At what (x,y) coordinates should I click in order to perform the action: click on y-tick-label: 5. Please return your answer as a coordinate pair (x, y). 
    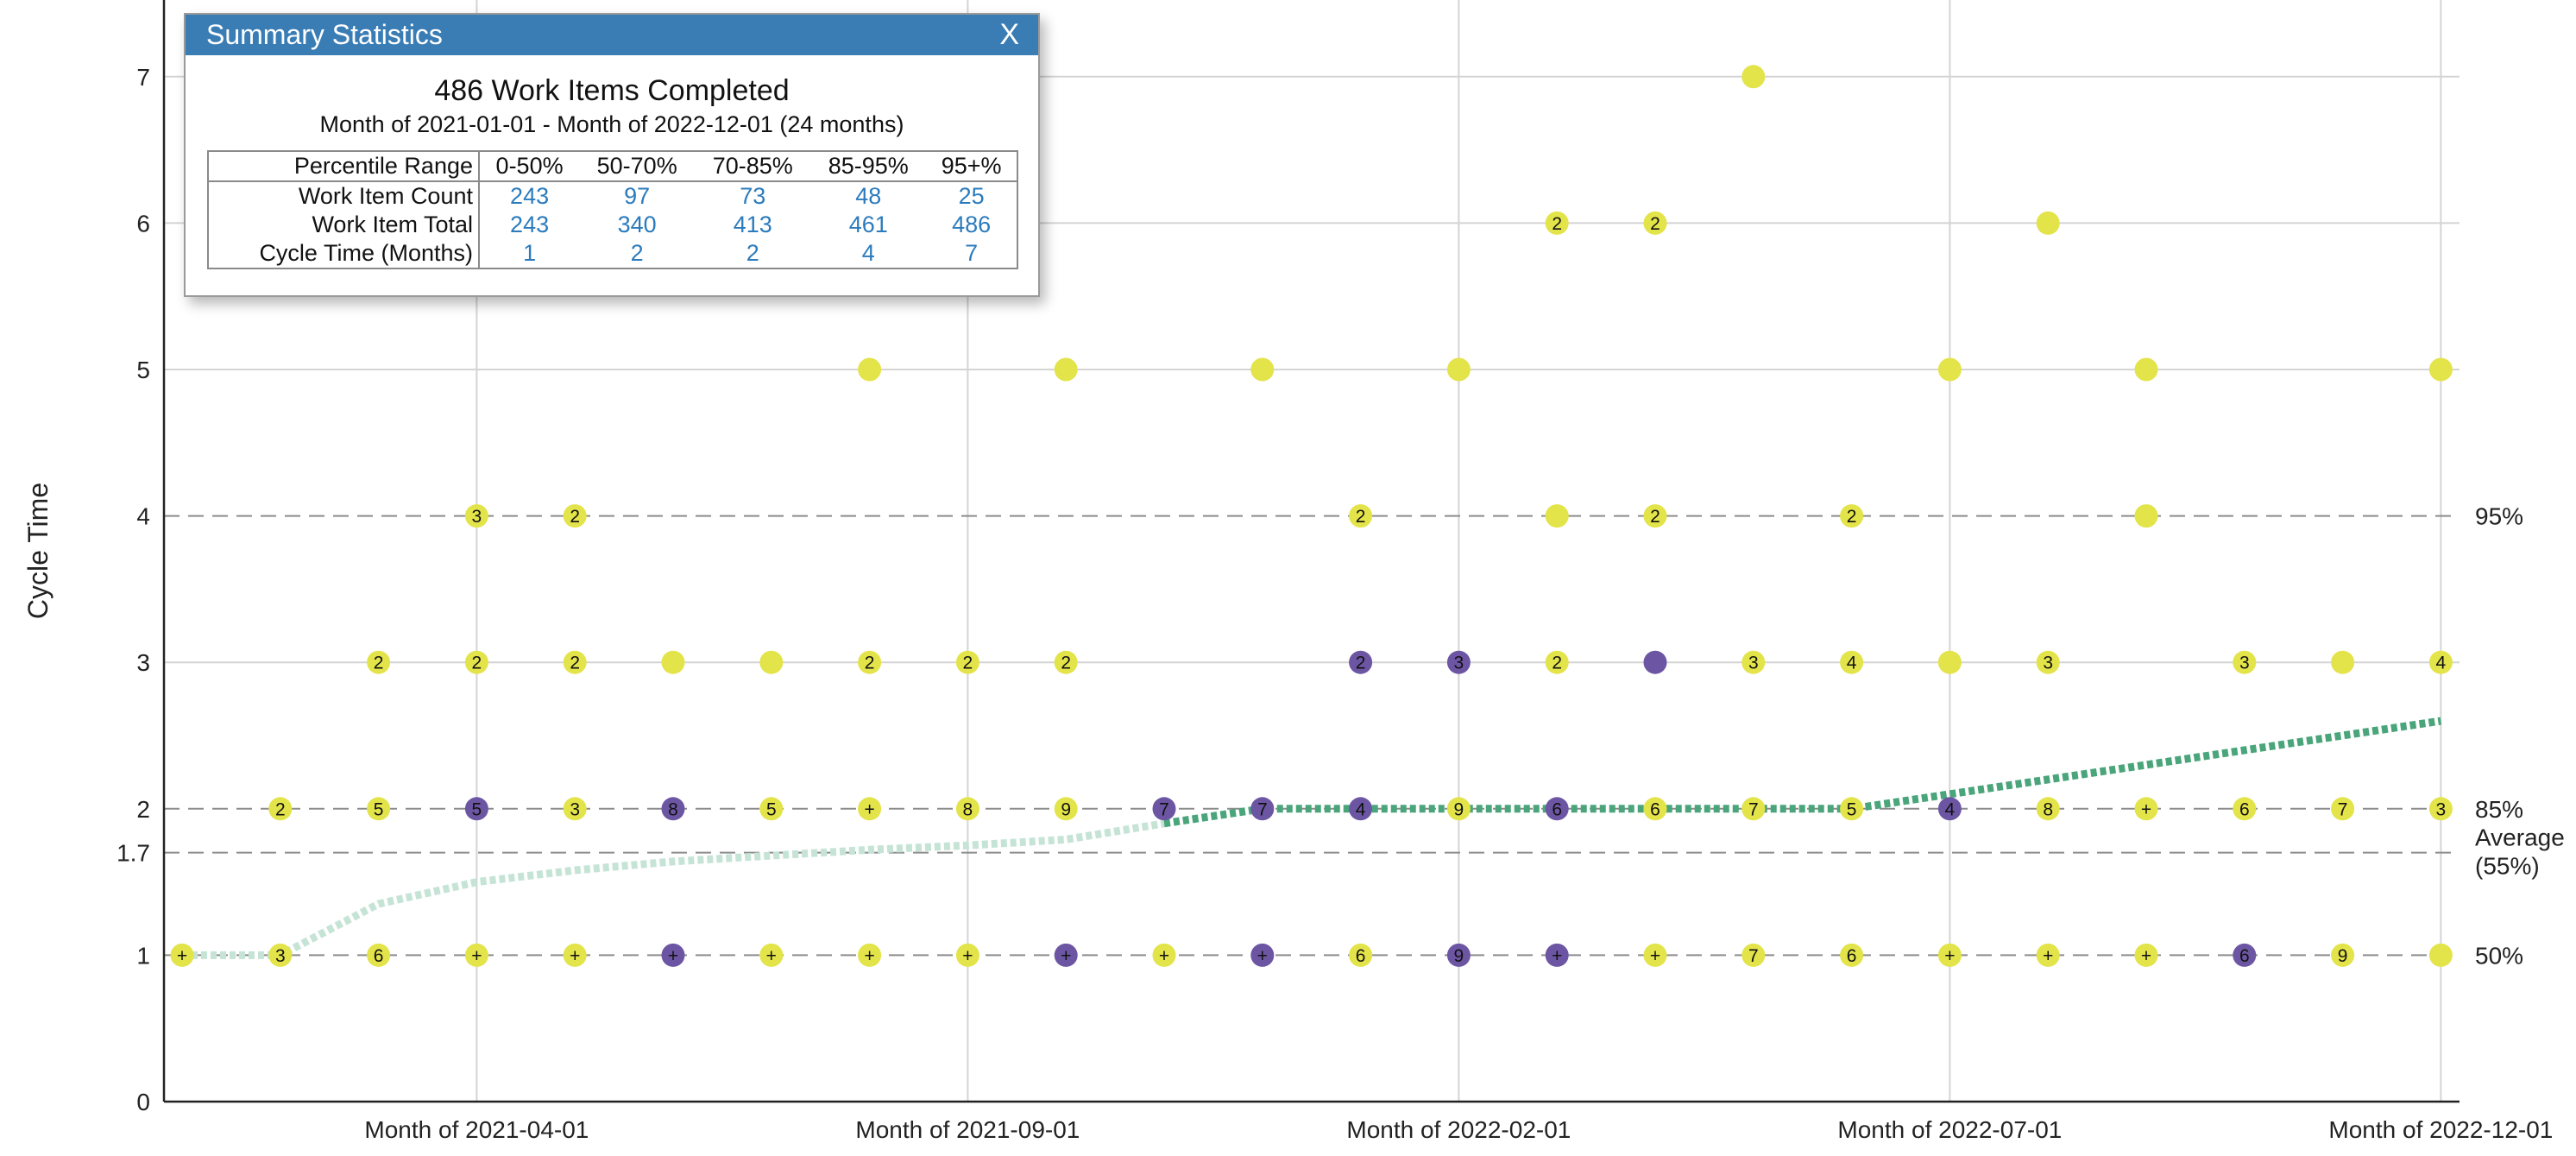
    Looking at the image, I should click on (143, 370).